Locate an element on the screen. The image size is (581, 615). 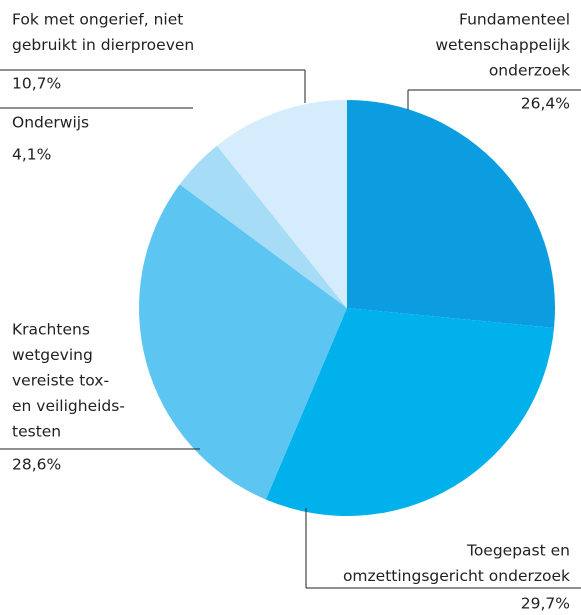
slice-label: wetgeving is located at coordinates (52, 355).